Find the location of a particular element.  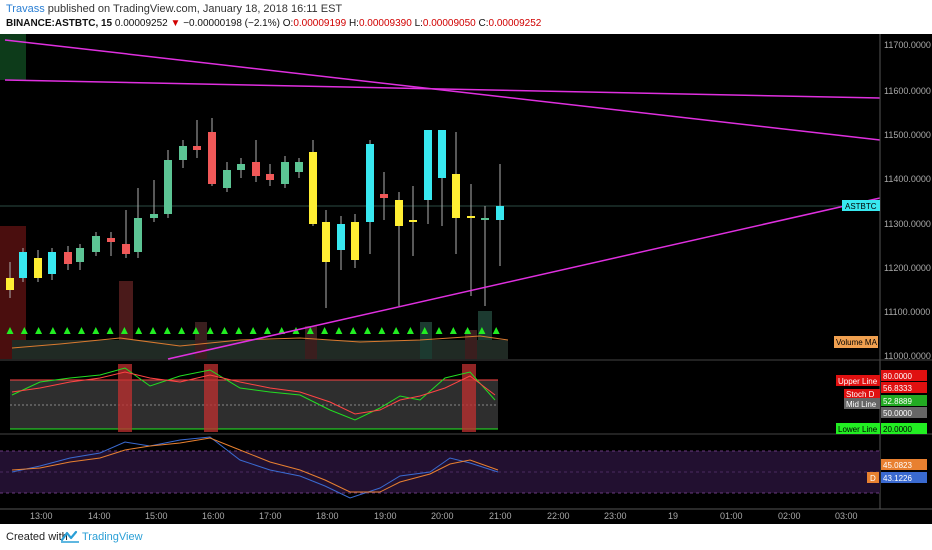

lower-line-tag is located at coordinates (858, 428).